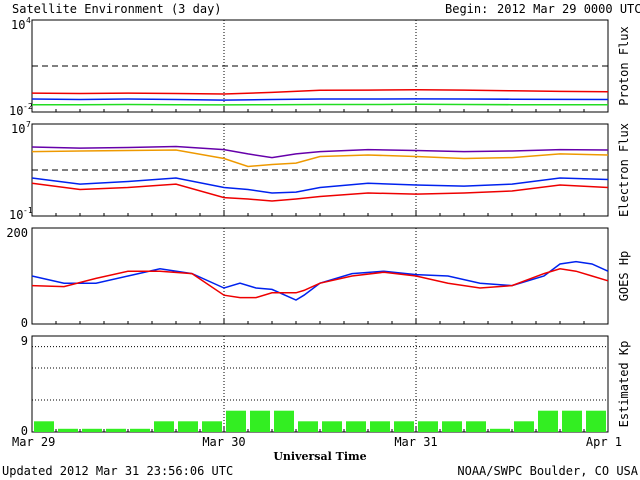 The width and height of the screenshot is (640, 480). Describe the element at coordinates (223, 442) in the screenshot. I see `x-tick-label: Mar 30` at that location.